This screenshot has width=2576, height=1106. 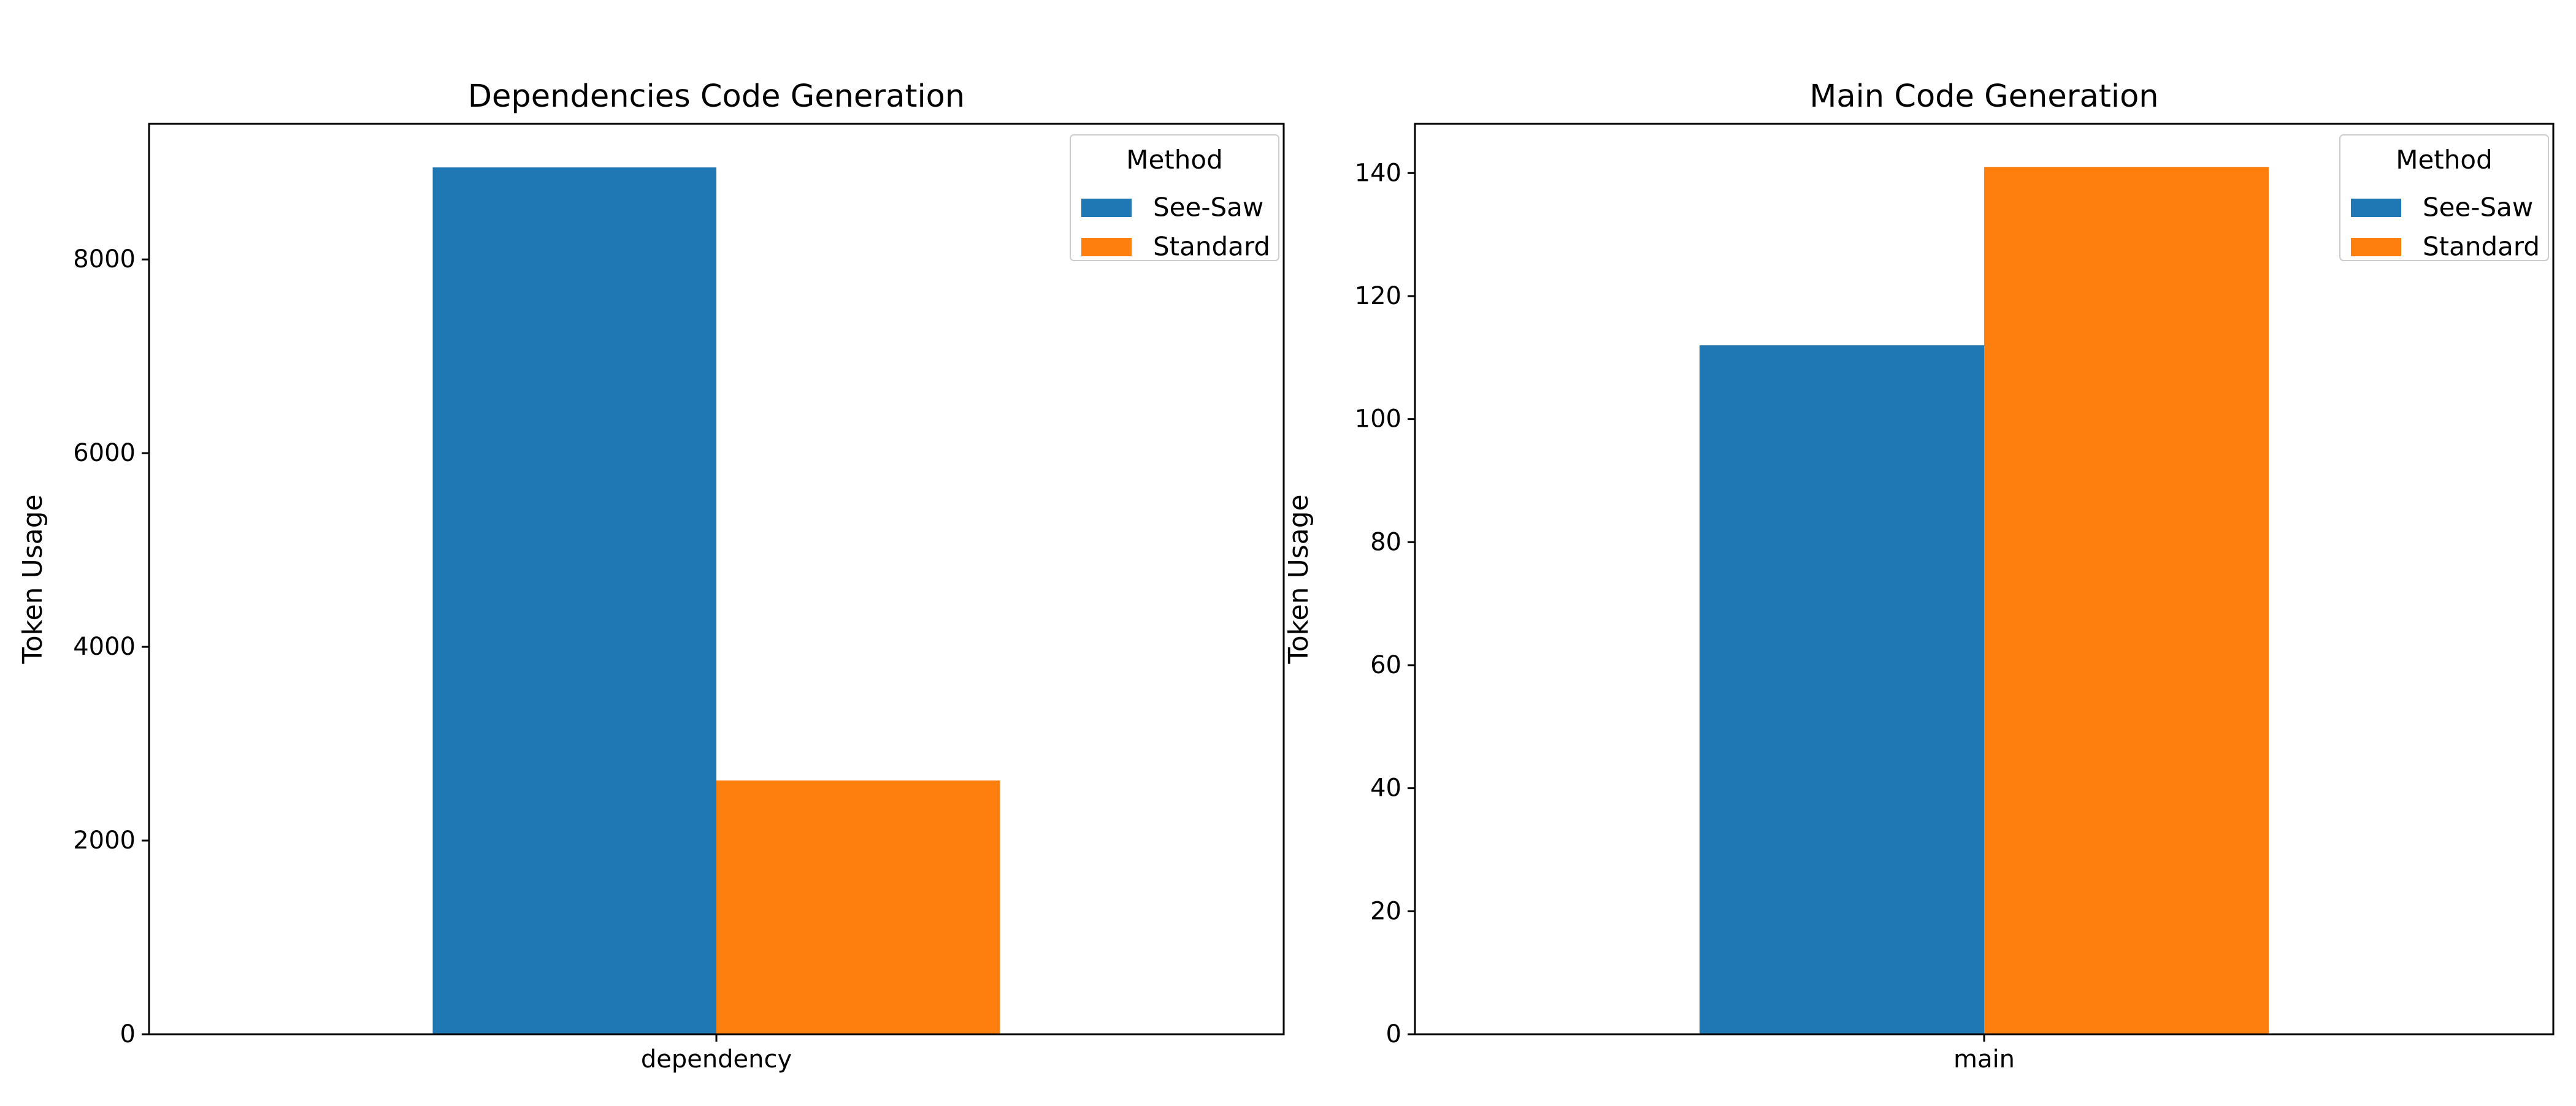 What do you see at coordinates (104, 453) in the screenshot?
I see `y-tick-label: 6000` at bounding box center [104, 453].